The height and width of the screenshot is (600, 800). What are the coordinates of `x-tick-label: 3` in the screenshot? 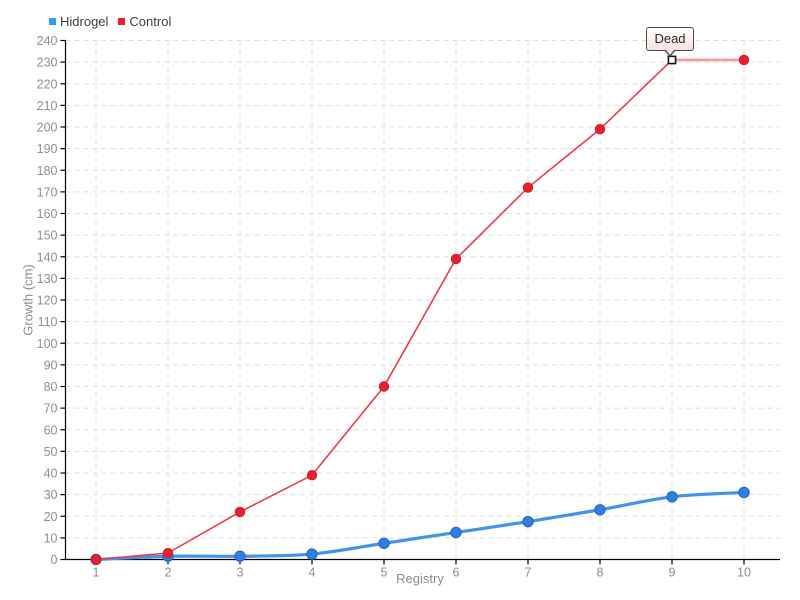 It's located at (240, 573).